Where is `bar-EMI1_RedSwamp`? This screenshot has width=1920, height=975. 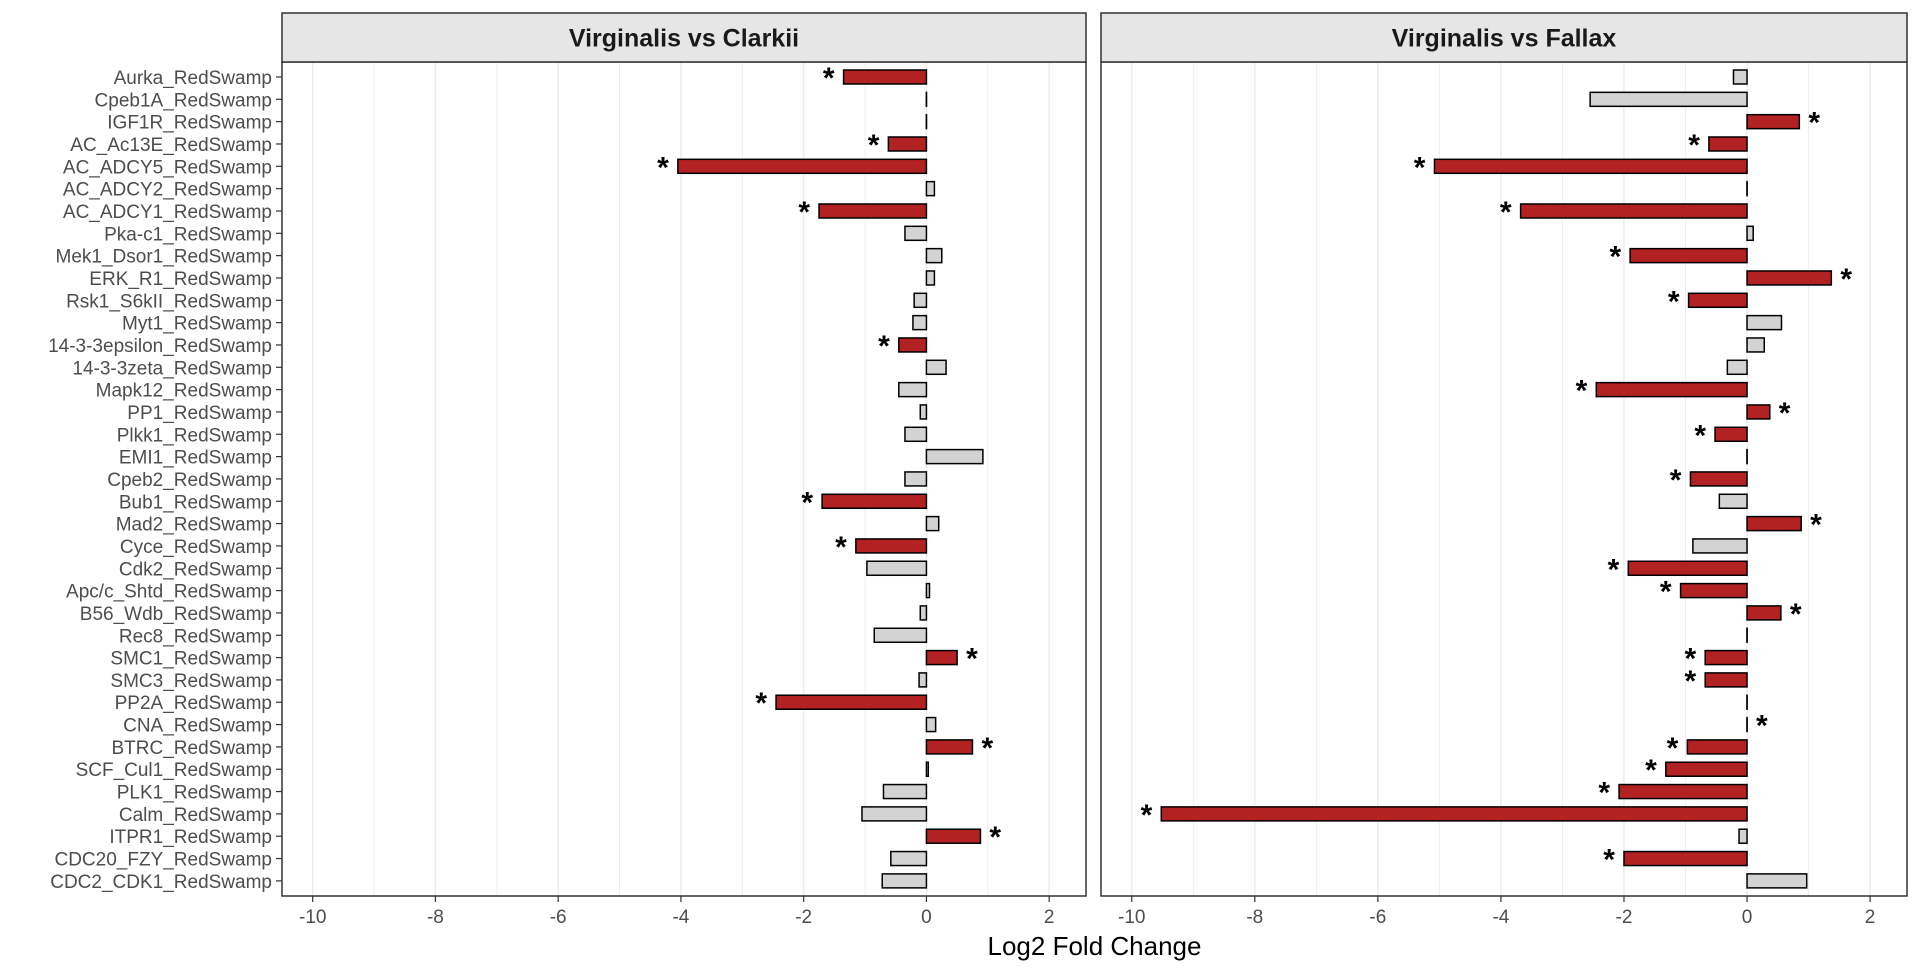
bar-EMI1_RedSwamp is located at coordinates (954, 456).